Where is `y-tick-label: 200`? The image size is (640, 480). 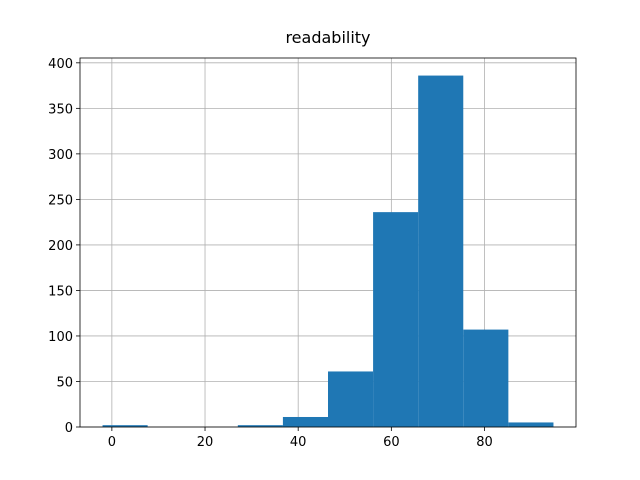
y-tick-label: 200 is located at coordinates (60, 246).